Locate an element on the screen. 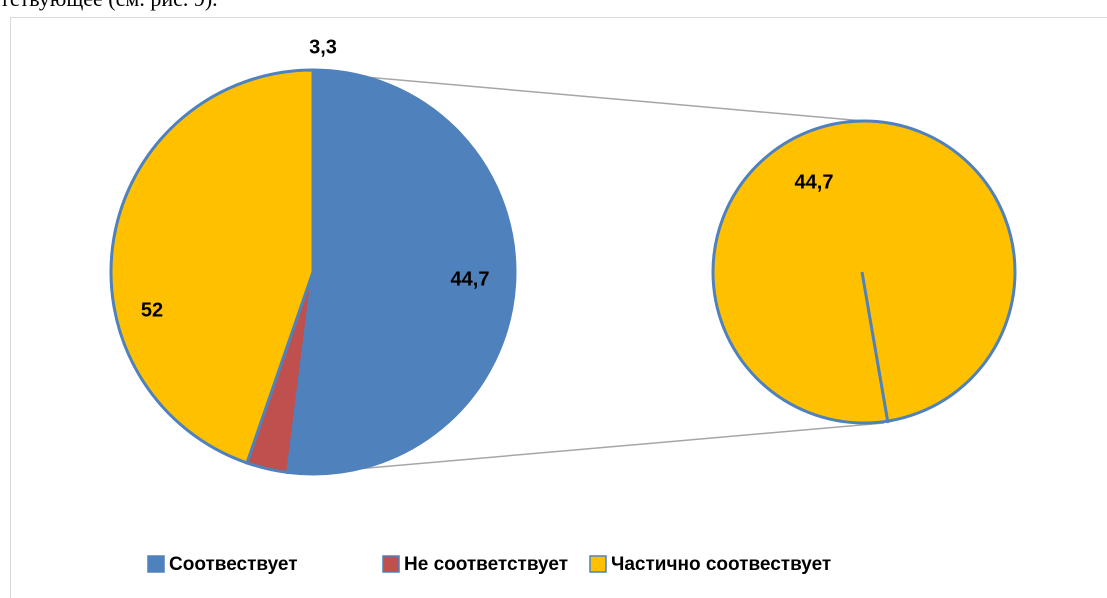 This screenshot has width=1107, height=598. legend-label: Соотвествует is located at coordinates (233, 564).